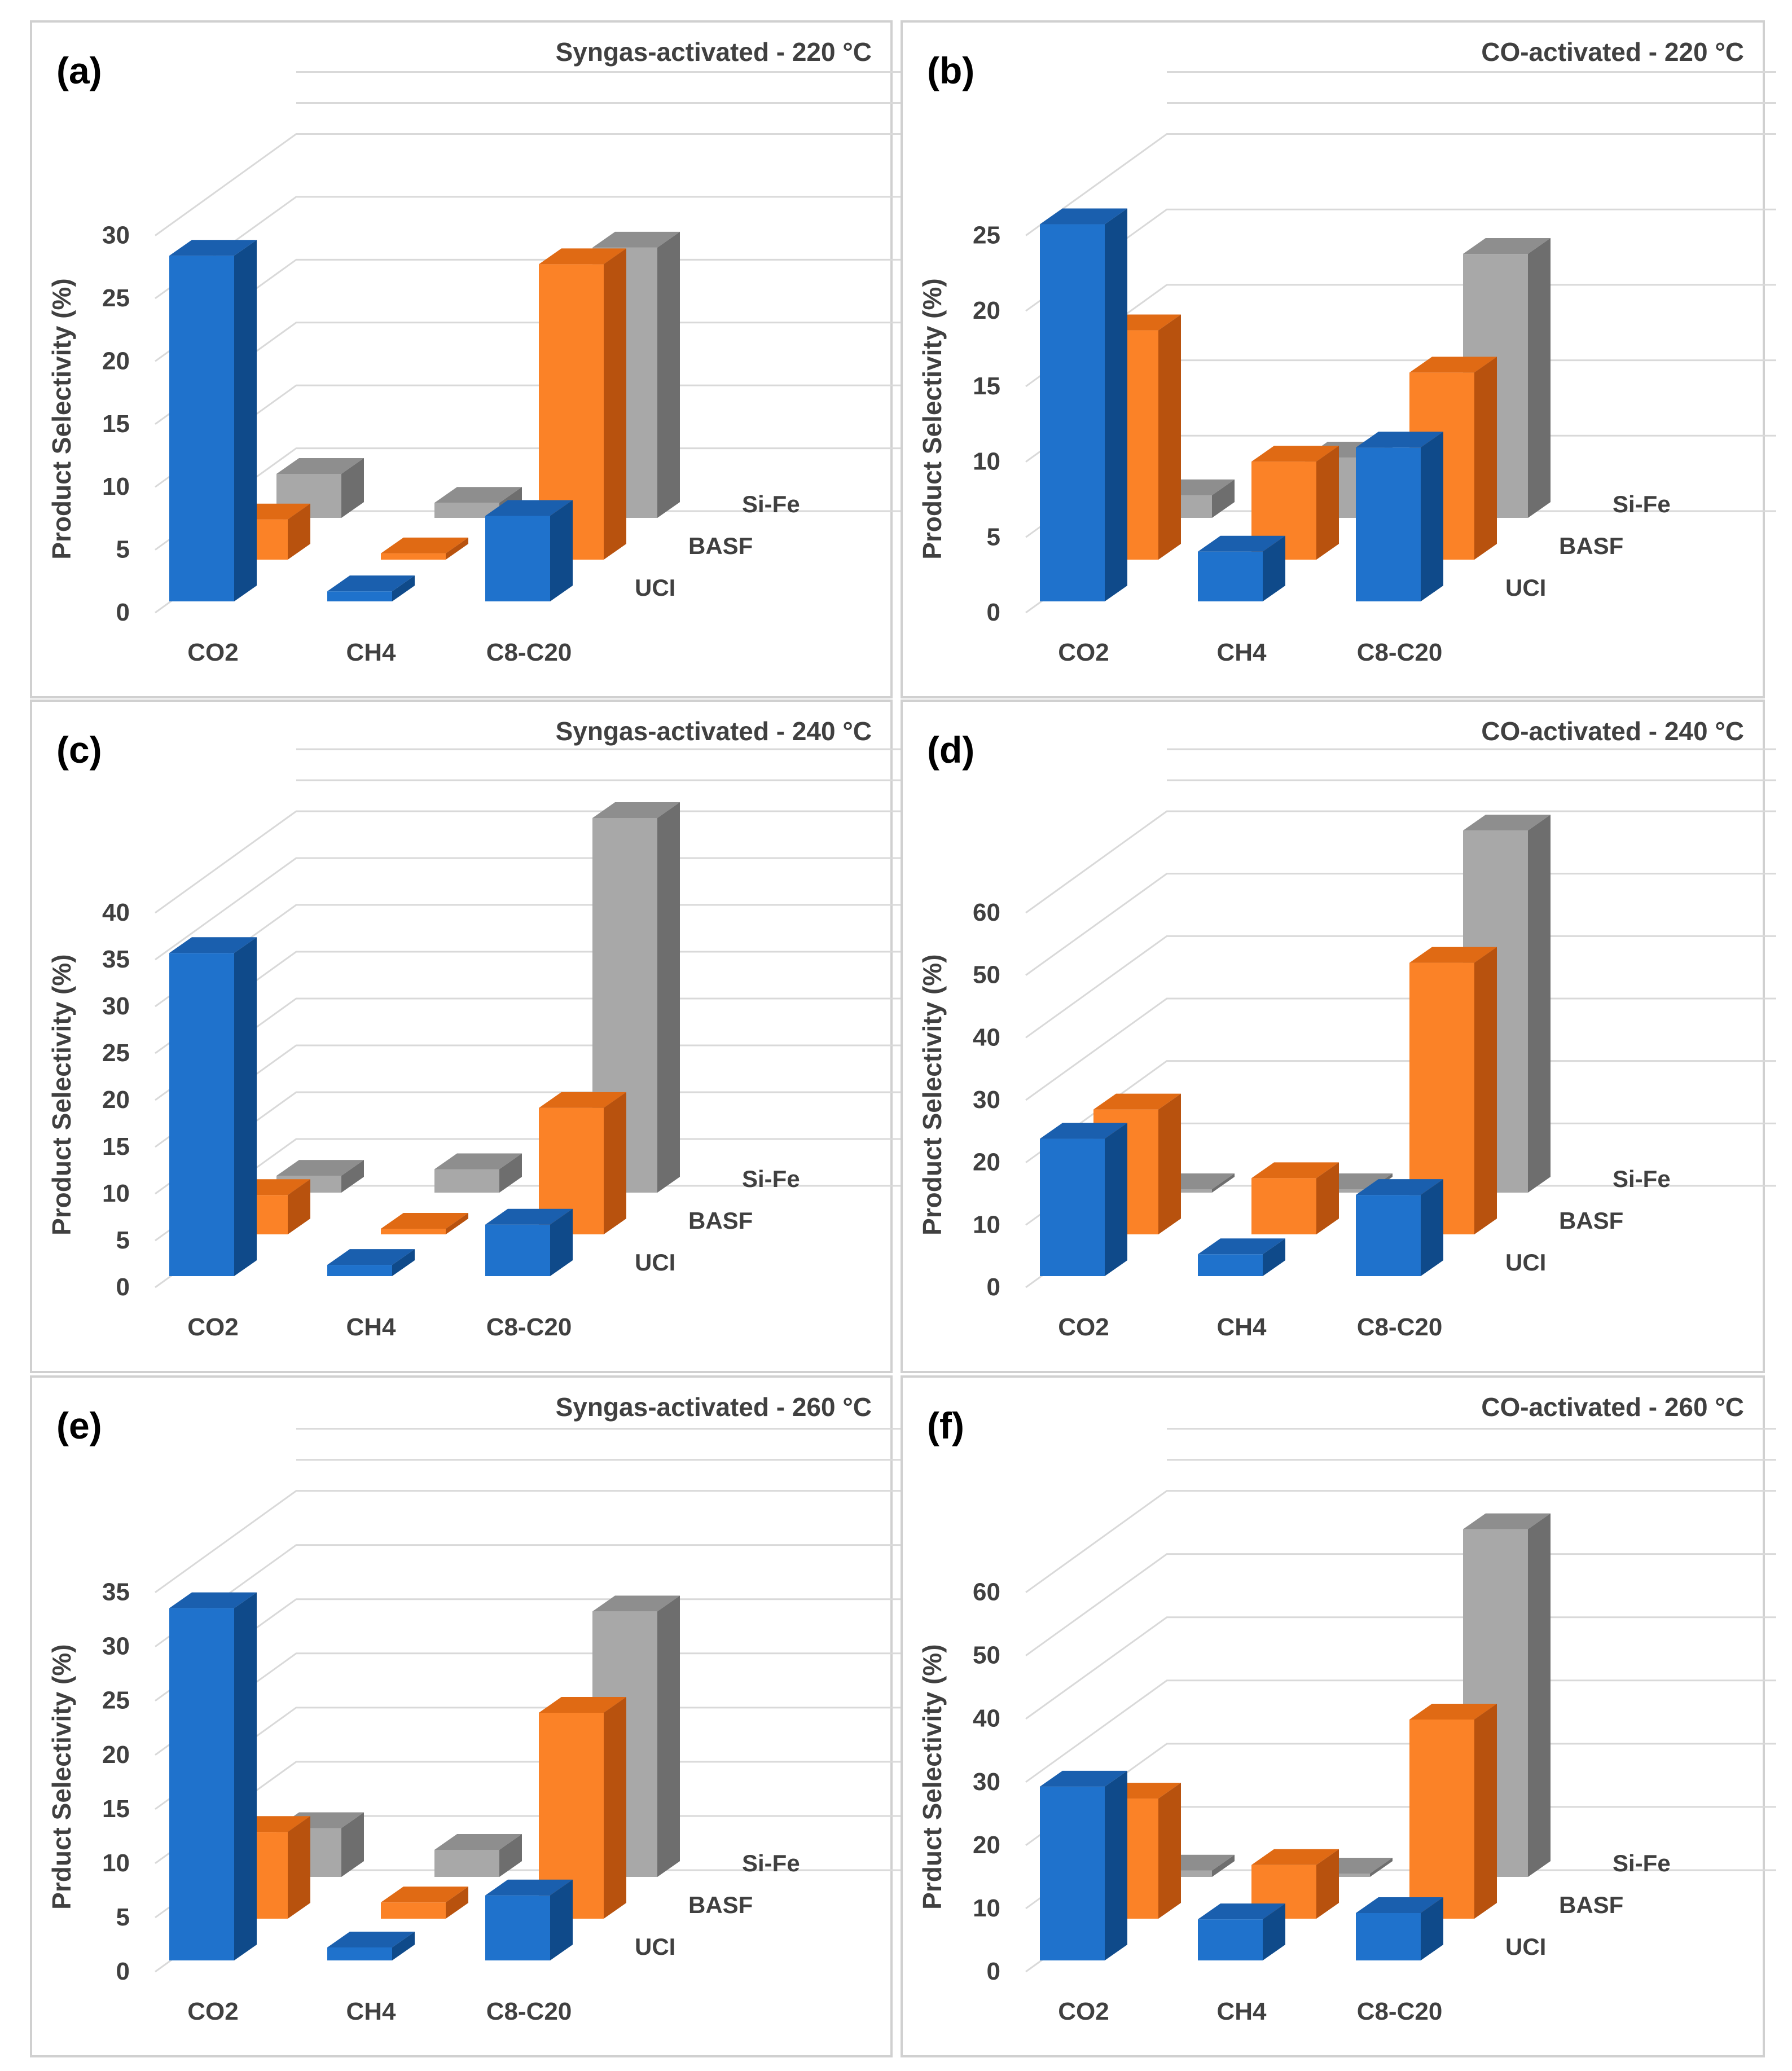 This screenshot has height=2071, width=1792. Describe the element at coordinates (986, 975) in the screenshot. I see `y-tick-label: 50` at that location.